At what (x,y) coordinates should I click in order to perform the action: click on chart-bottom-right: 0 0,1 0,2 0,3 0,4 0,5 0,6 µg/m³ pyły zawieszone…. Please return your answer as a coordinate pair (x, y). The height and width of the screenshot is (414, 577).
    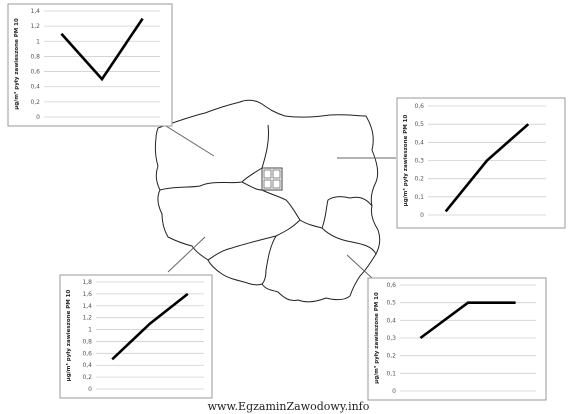
    Looking at the image, I should click on (457, 339).